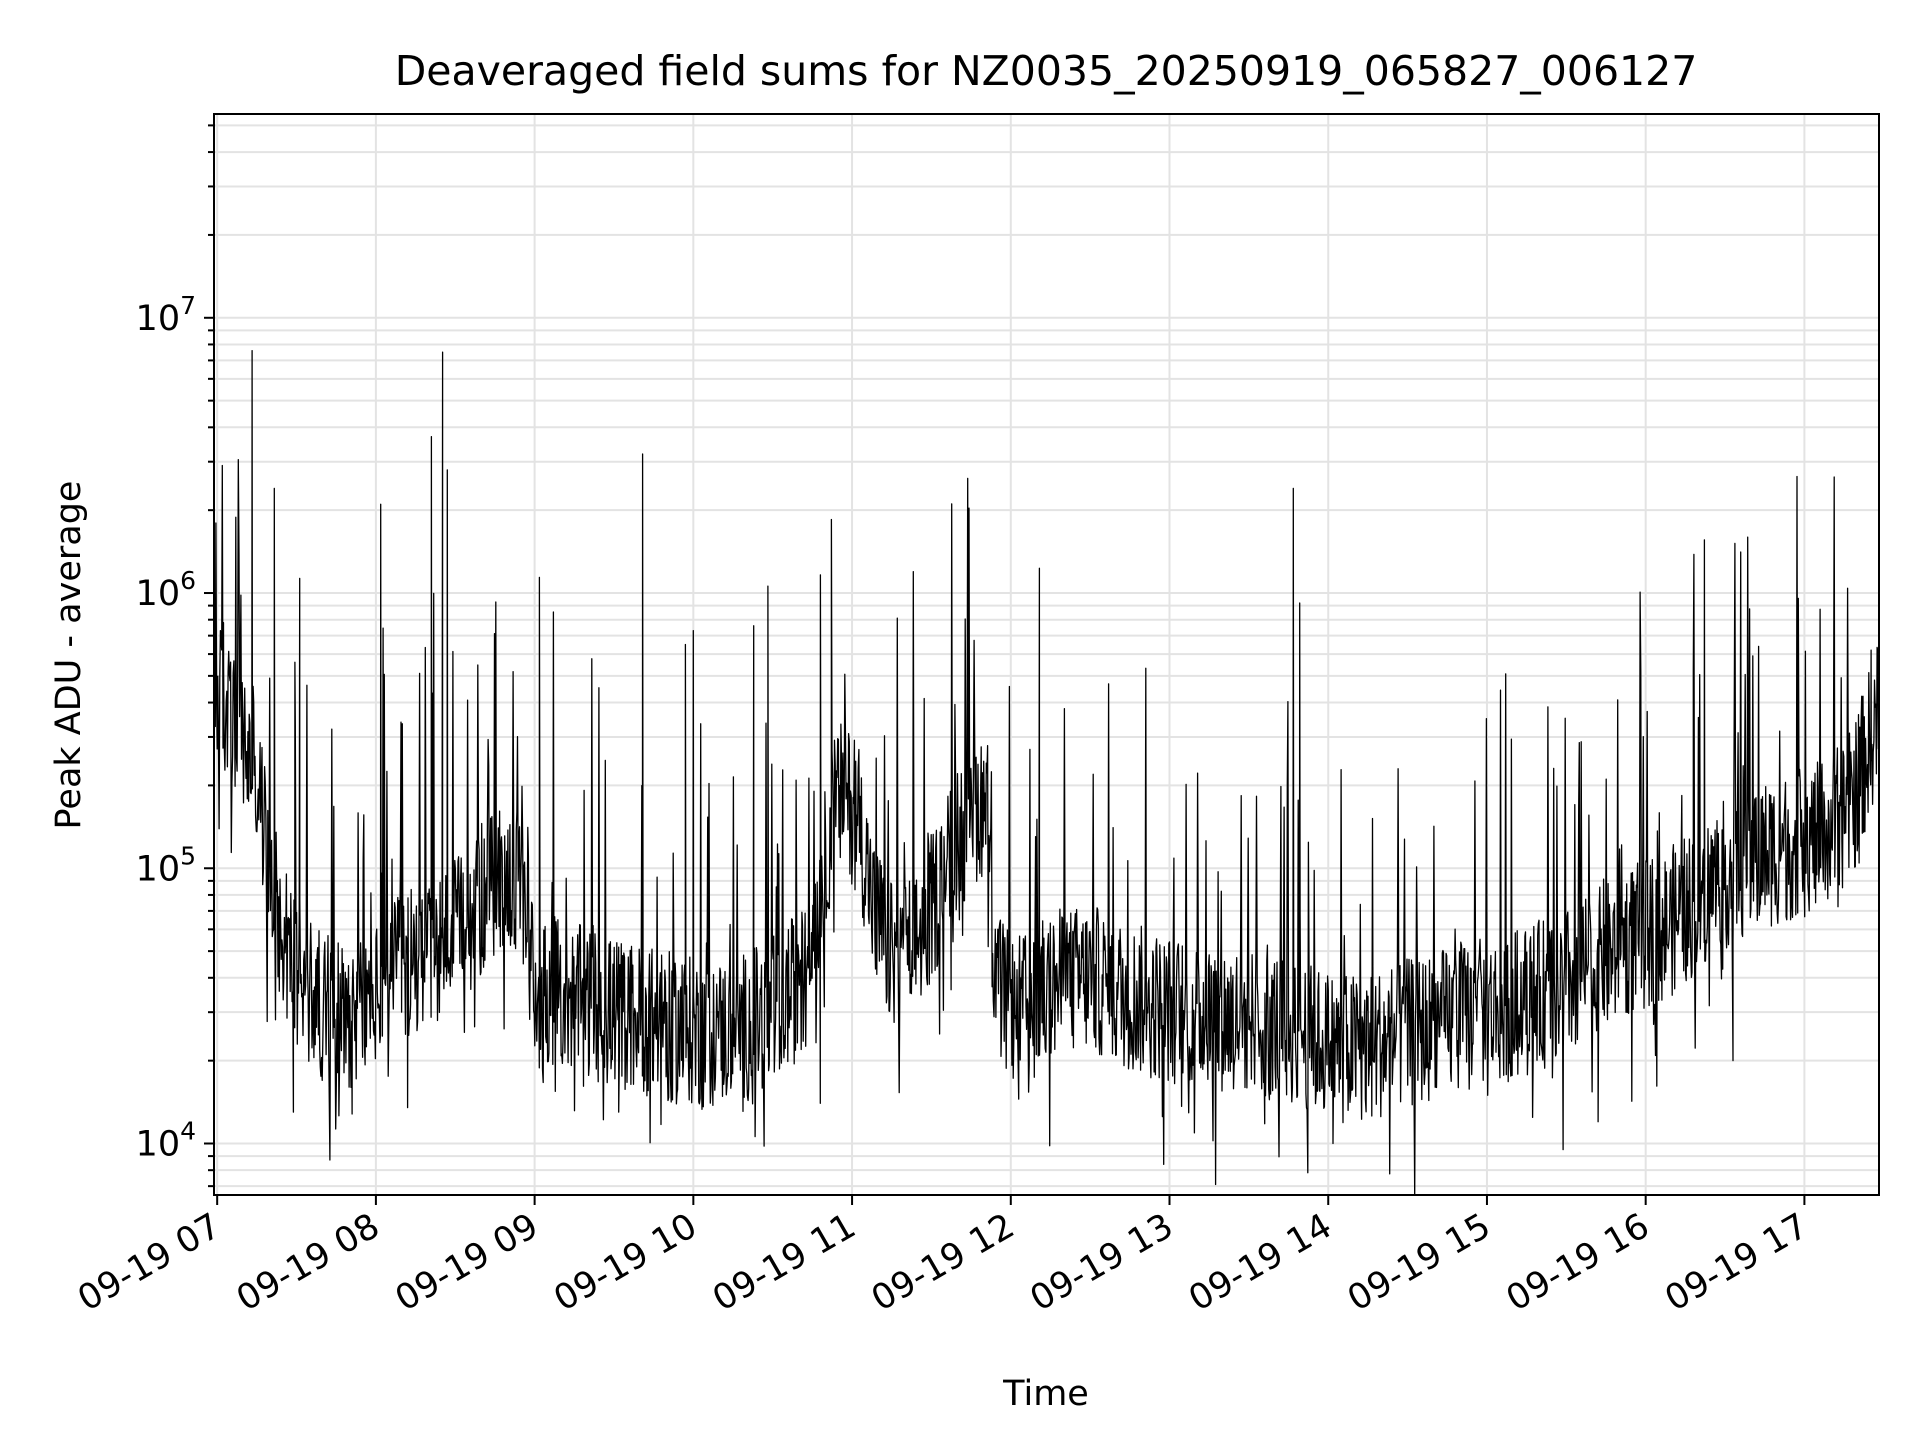 The width and height of the screenshot is (1920, 1440). I want to click on y-axis: 10⁴ 10⁵ 10⁶ 10⁷, so click(175, 656).